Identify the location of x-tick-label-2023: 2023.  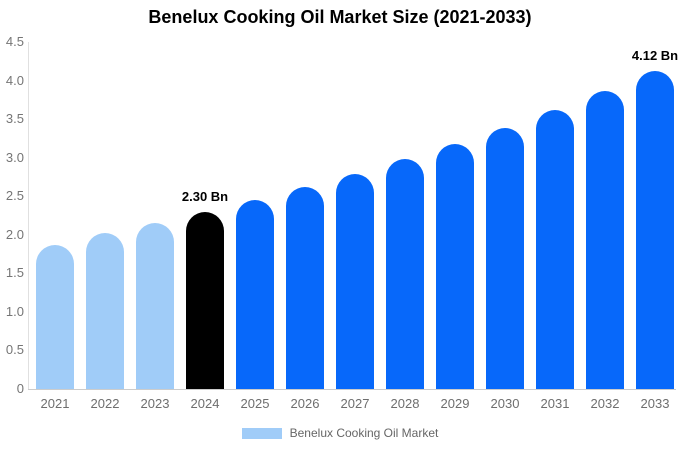
(155, 403).